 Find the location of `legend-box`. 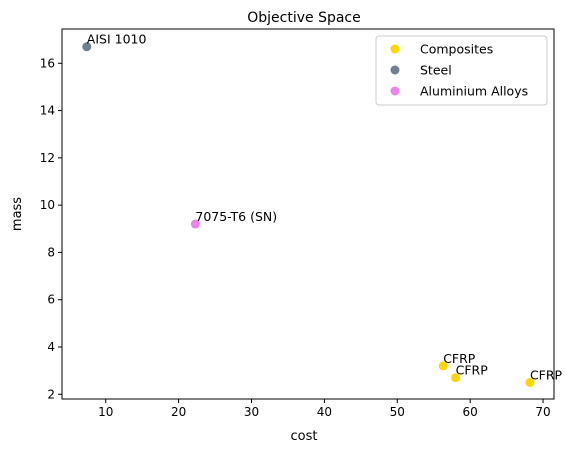

legend-box is located at coordinates (461, 70).